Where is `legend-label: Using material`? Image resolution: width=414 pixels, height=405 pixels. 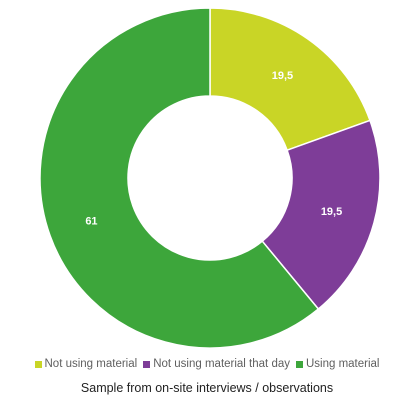 legend-label: Using material is located at coordinates (342, 364).